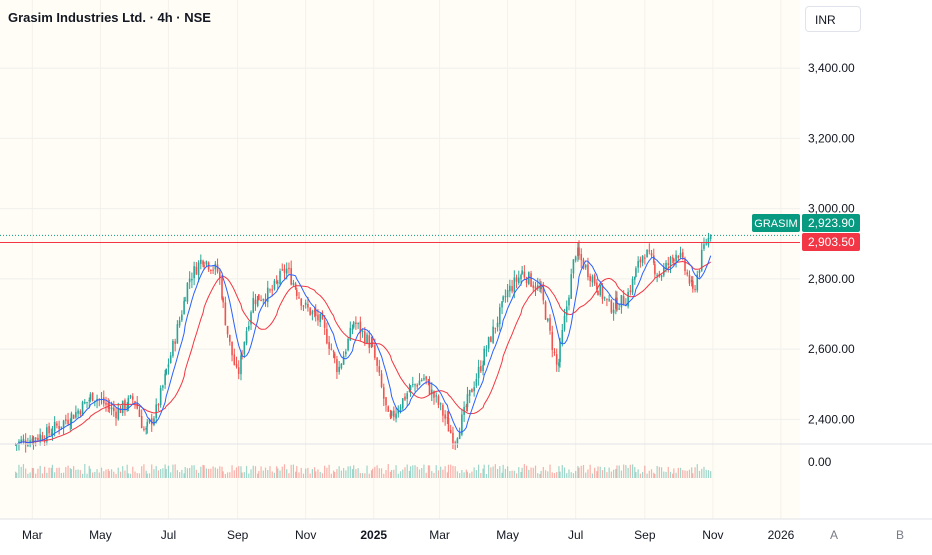  I want to click on time-tick-label: Jul, so click(575, 535).